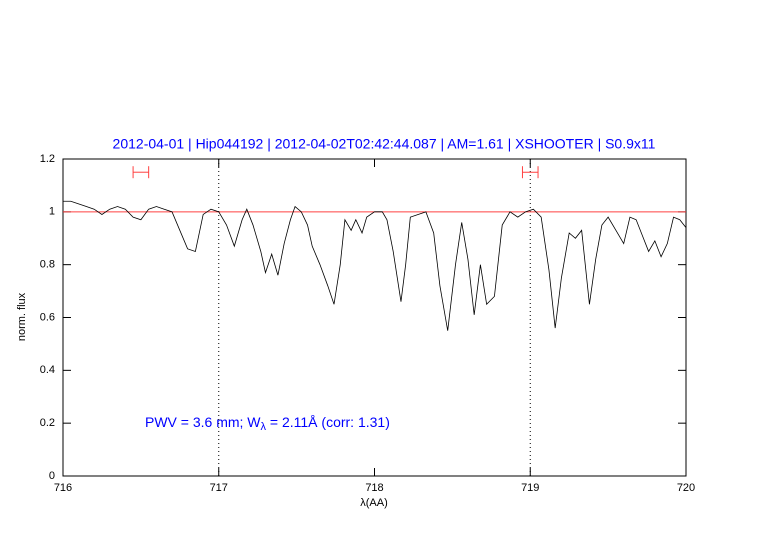  I want to click on annotation-text: PWV = 3.6 mm; W, so click(203, 422).